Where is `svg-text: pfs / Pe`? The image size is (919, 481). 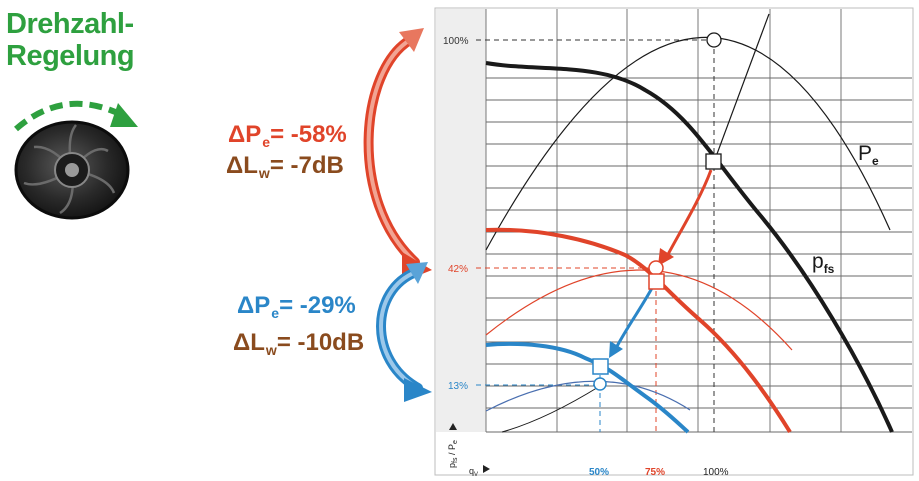
svg-text: pfs / Pe is located at coordinates (453, 454).